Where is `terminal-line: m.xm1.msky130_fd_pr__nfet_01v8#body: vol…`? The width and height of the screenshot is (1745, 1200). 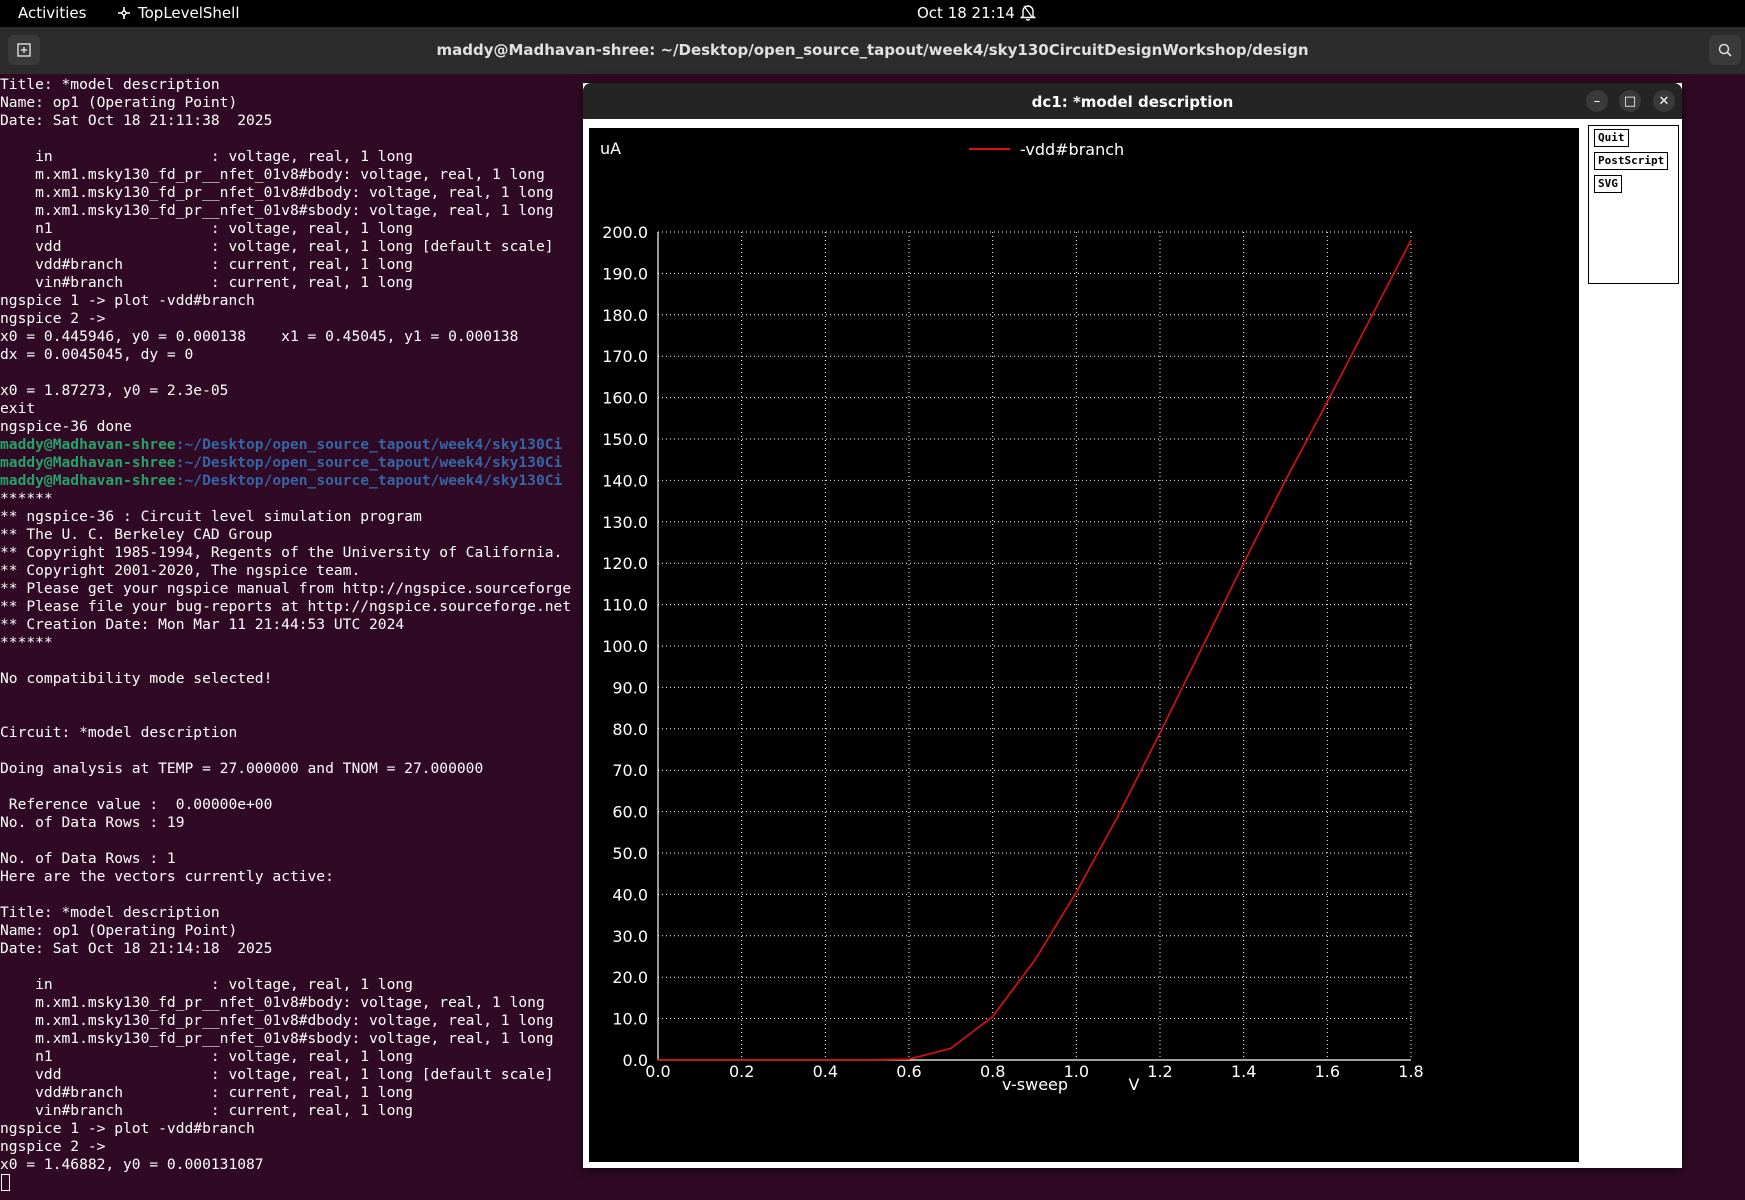 terminal-line: m.xm1.msky130_fd_pr__nfet_01v8#body: vol… is located at coordinates (272, 1002).